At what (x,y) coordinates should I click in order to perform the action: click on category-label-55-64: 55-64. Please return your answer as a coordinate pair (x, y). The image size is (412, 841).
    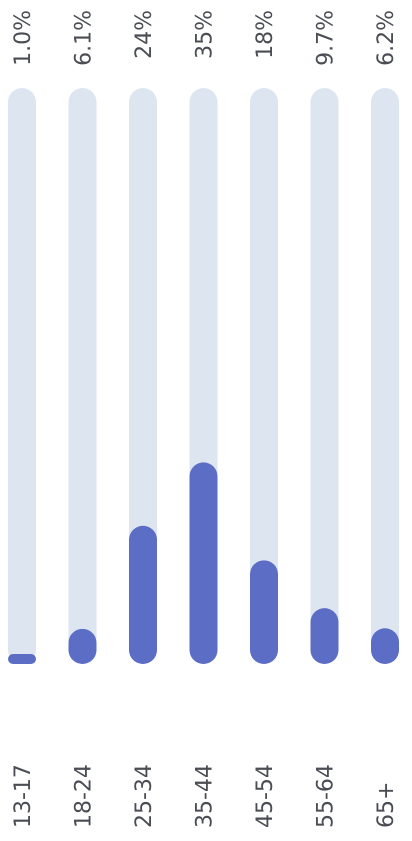
    Looking at the image, I should click on (326, 796).